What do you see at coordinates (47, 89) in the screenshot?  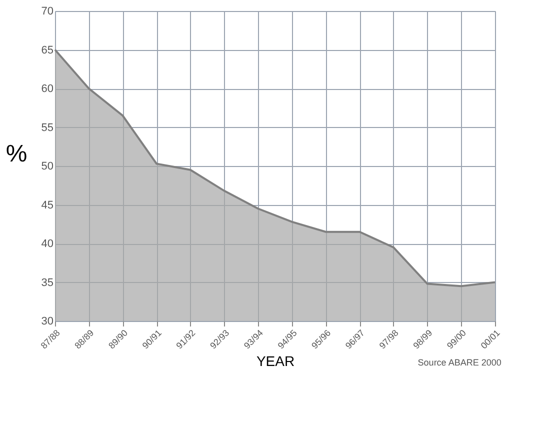 I see `y-tick-label: 60` at bounding box center [47, 89].